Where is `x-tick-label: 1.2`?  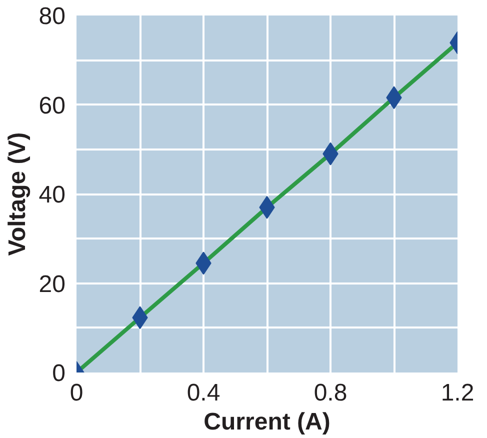 x-tick-label: 1.2 is located at coordinates (457, 393).